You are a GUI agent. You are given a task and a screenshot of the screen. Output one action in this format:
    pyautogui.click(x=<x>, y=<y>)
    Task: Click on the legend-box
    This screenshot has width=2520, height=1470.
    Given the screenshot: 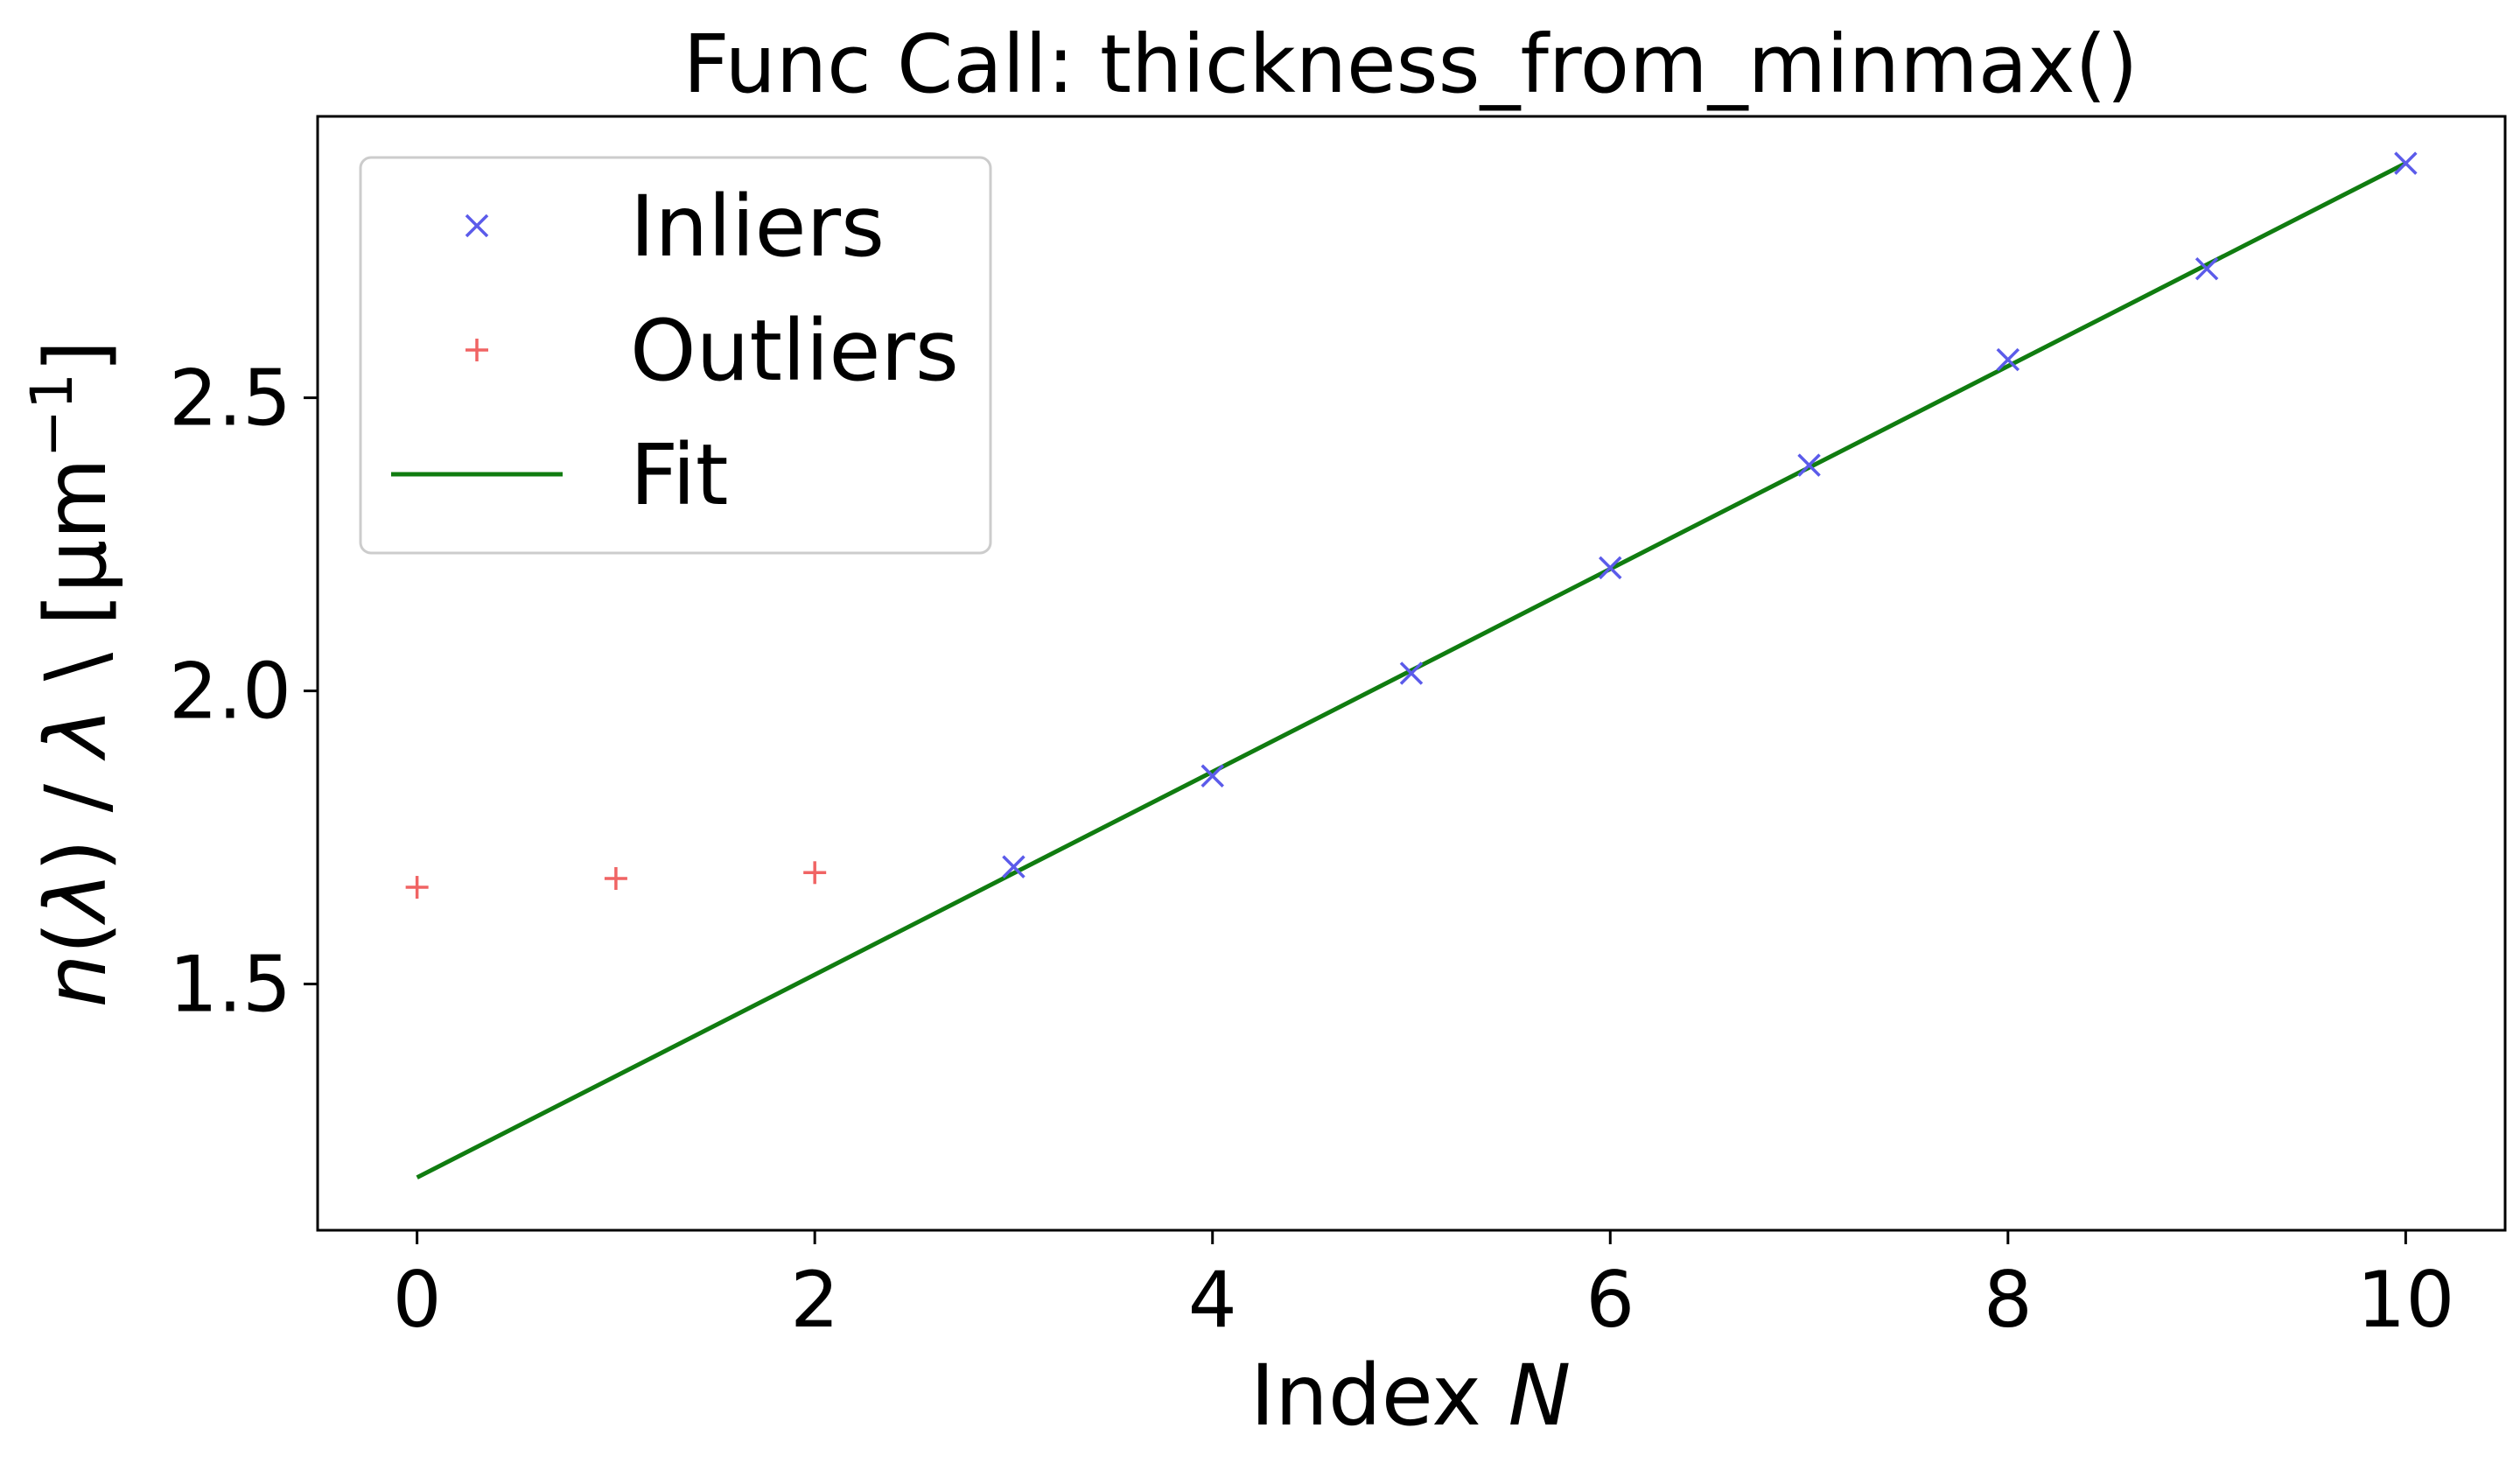 What is the action you would take?
    pyautogui.click(x=675, y=355)
    